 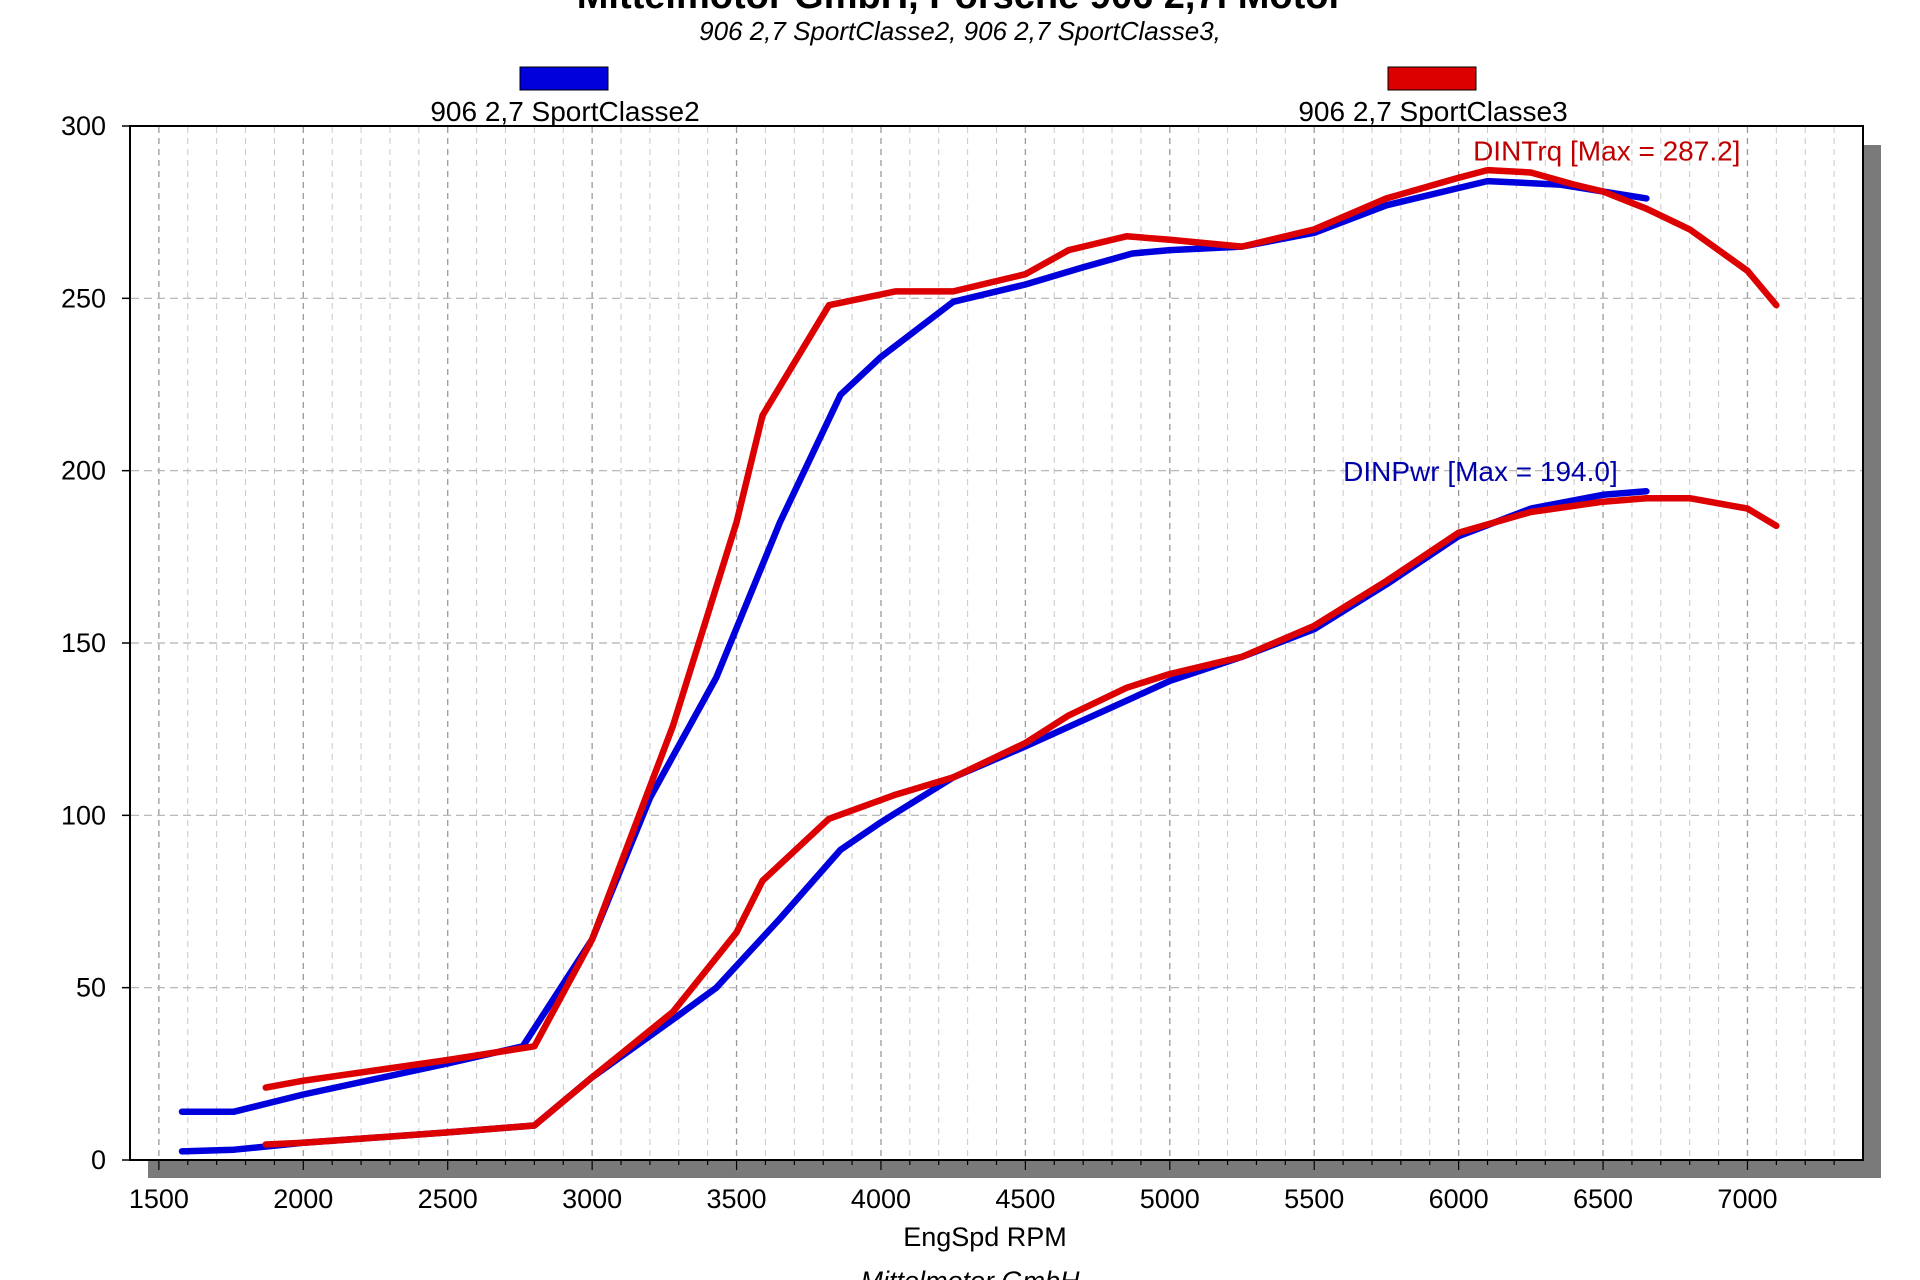 What do you see at coordinates (1459, 1199) in the screenshot?
I see `x-tick-label: 6000` at bounding box center [1459, 1199].